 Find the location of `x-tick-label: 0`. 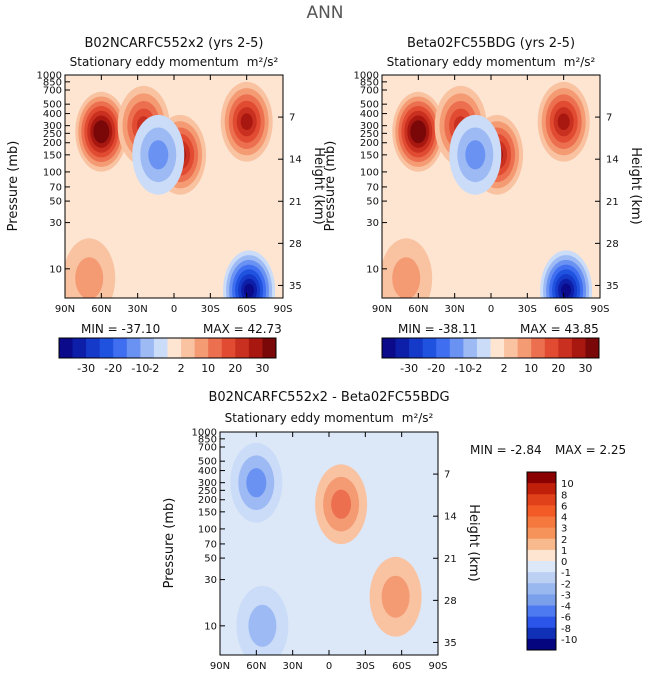

x-tick-label: 0 is located at coordinates (491, 309).